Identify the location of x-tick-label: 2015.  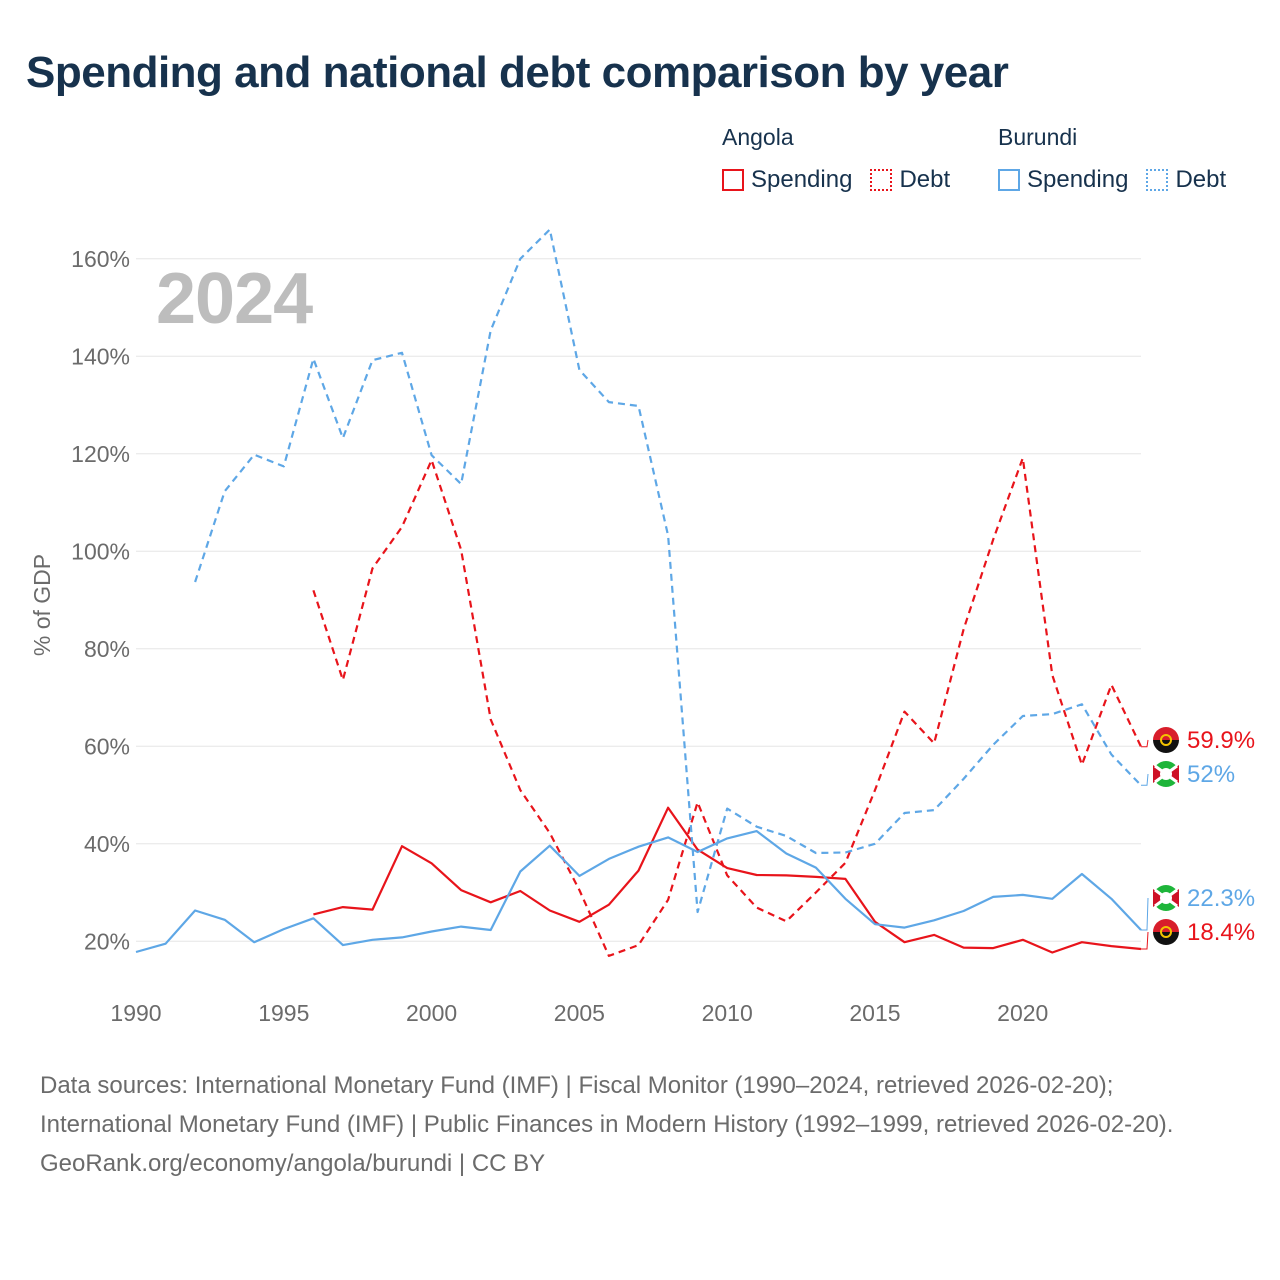
(874, 1013).